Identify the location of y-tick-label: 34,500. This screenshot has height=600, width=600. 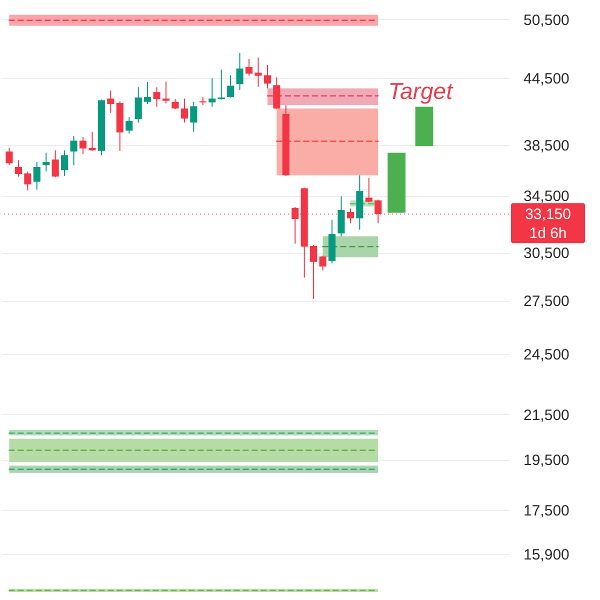
(547, 197).